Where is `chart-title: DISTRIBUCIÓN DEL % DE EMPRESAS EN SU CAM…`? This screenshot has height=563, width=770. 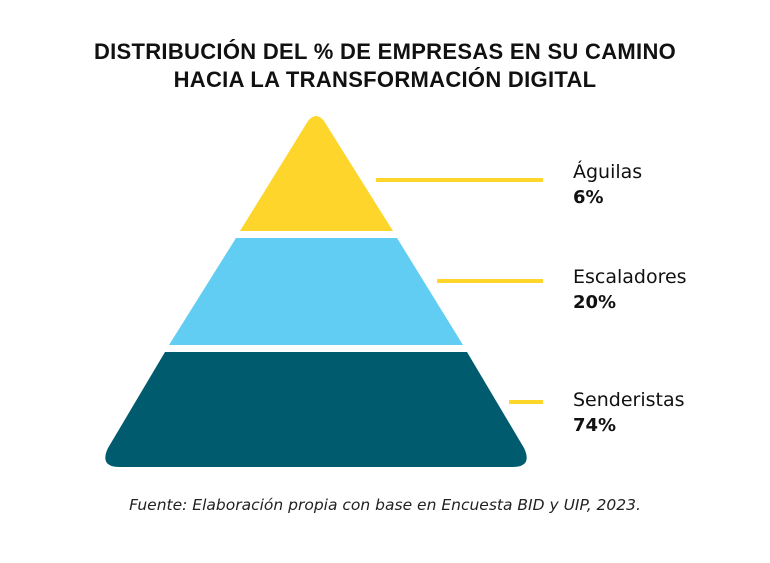 chart-title: DISTRIBUCIÓN DEL % DE EMPRESAS EN SU CAM… is located at coordinates (385, 66).